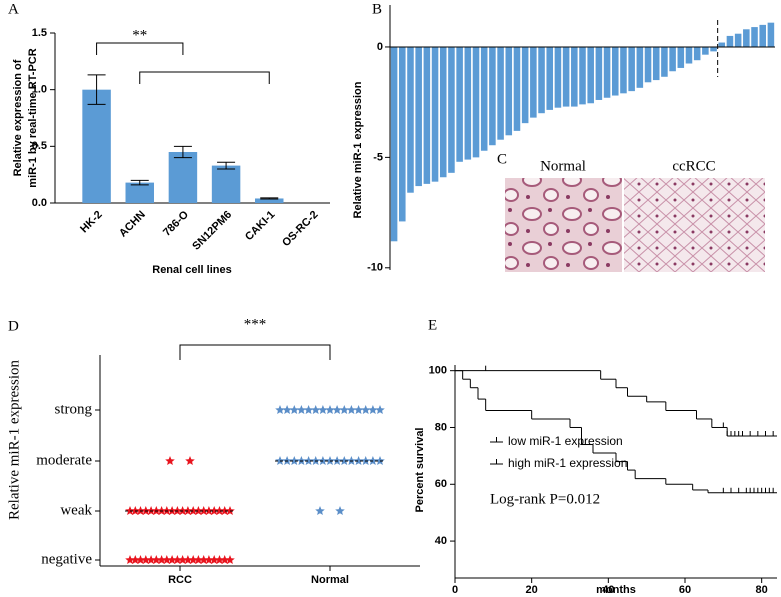 This screenshot has width=781, height=597. What do you see at coordinates (685, 590) in the screenshot?
I see `x-tick-label: 60` at bounding box center [685, 590].